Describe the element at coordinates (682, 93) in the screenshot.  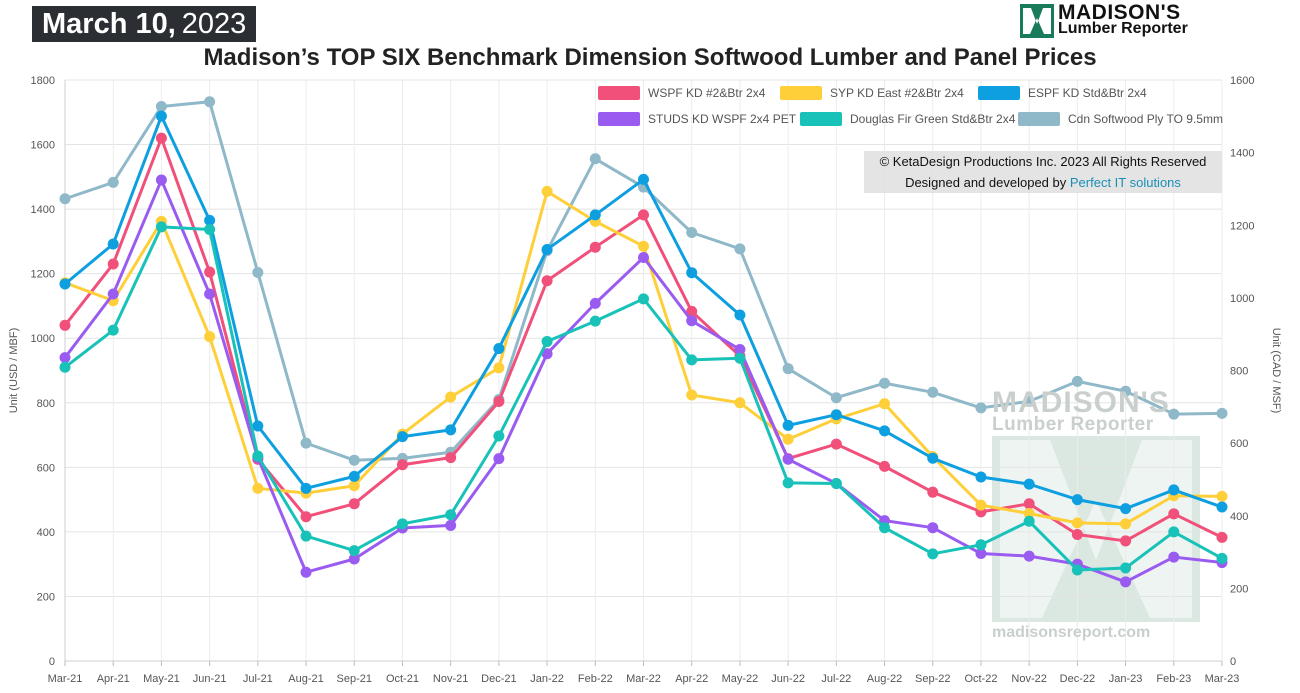
I see `legend-item: WSPF KD #2&Btr 2x4` at that location.